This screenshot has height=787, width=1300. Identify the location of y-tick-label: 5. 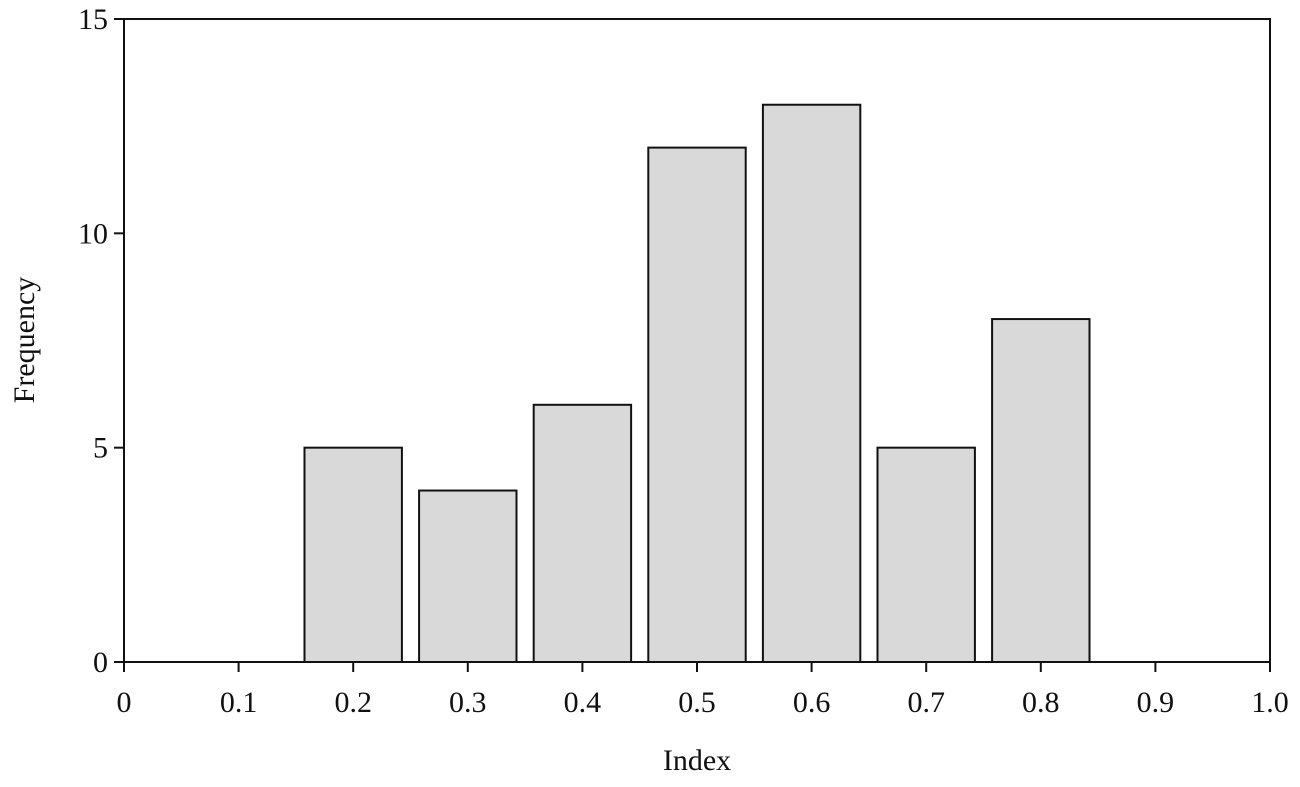
(100, 448).